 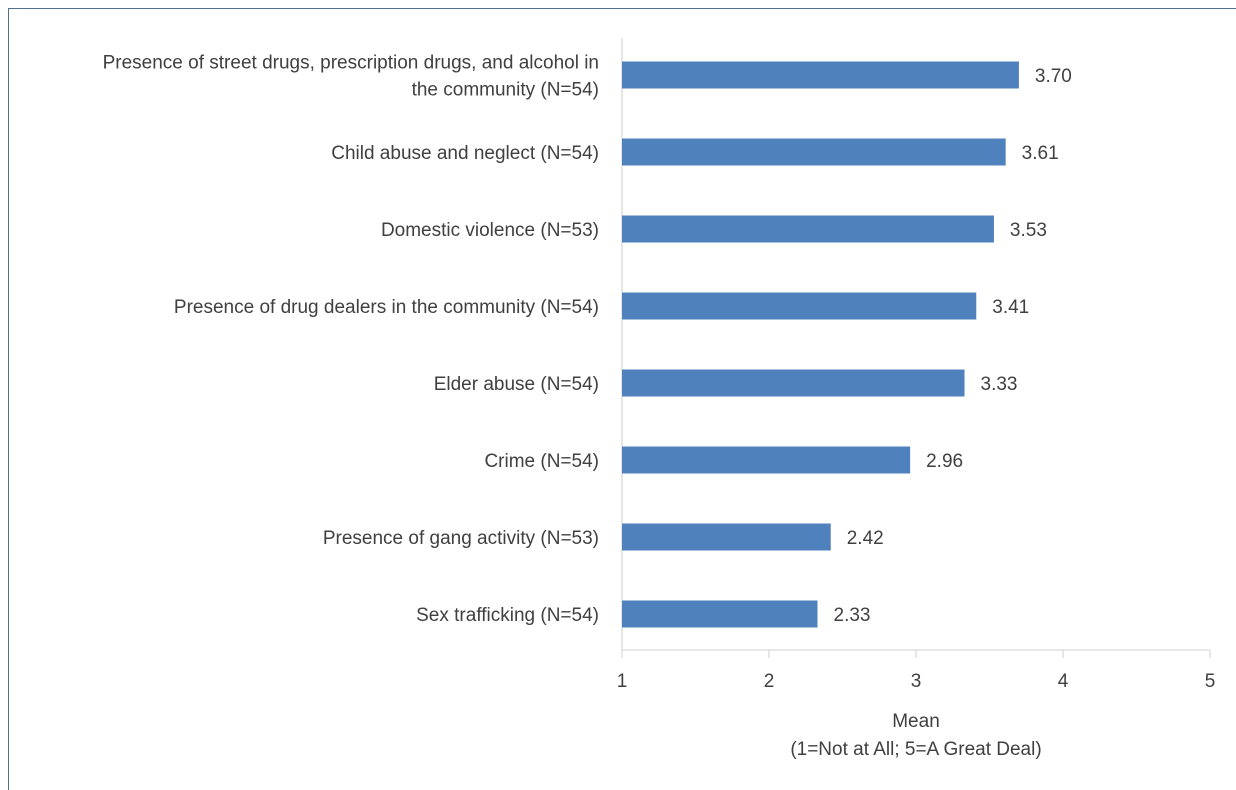 I want to click on x-tick-label: 2, so click(x=769, y=681).